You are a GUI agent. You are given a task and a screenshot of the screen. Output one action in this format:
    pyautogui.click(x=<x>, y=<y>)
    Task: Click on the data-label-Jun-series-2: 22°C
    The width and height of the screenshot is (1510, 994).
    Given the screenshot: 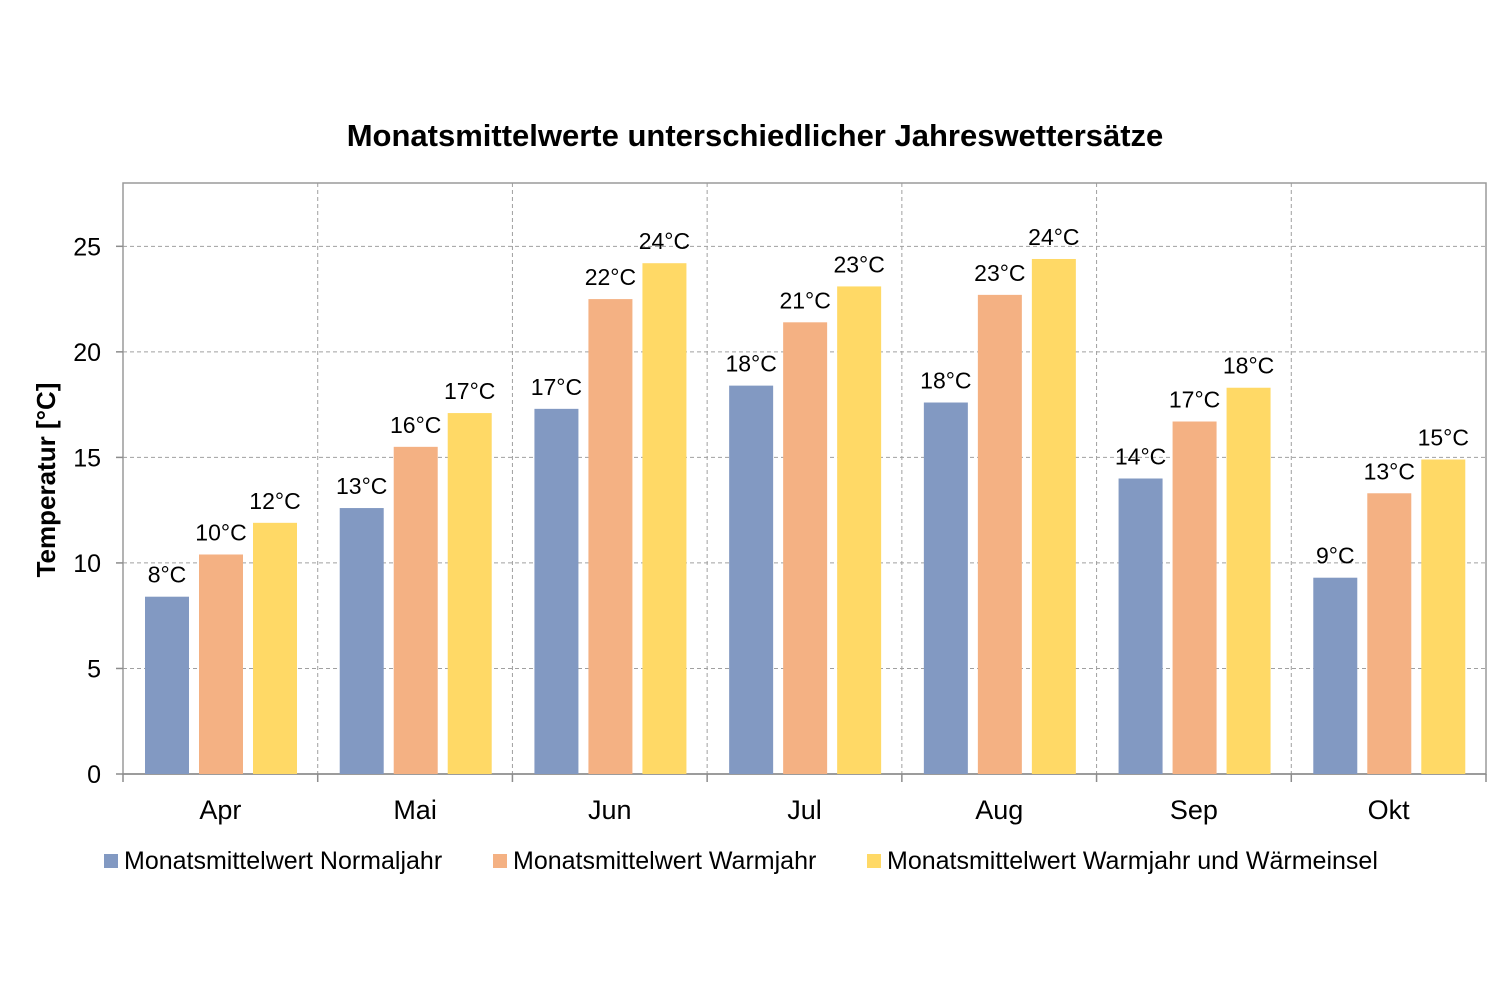 What is the action you would take?
    pyautogui.click(x=610, y=277)
    